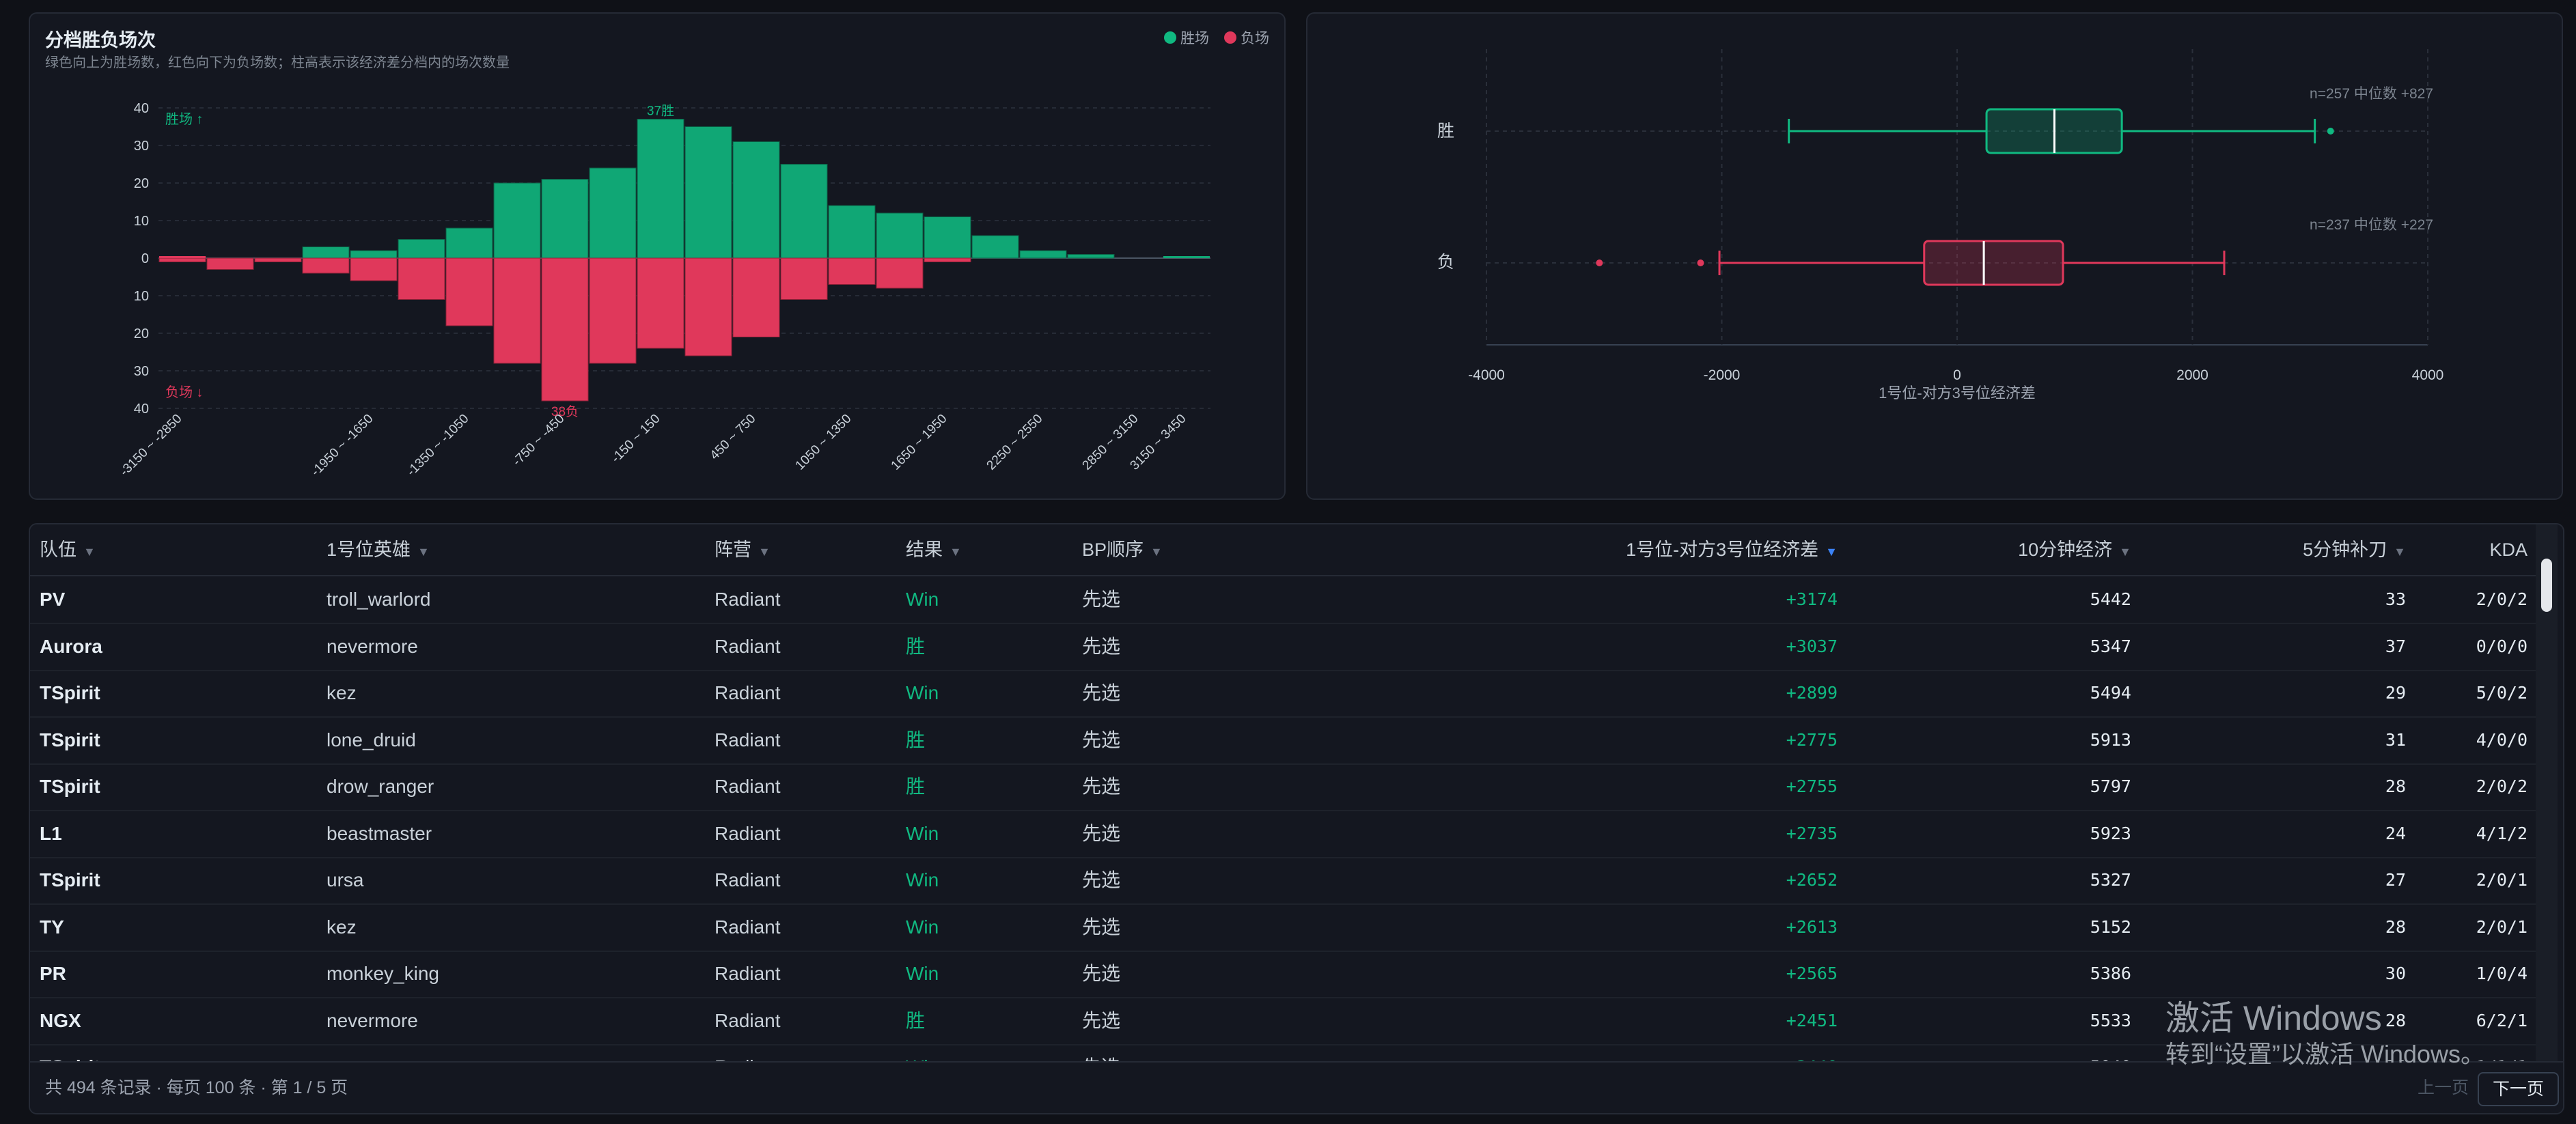 The image size is (2576, 1124). What do you see at coordinates (1957, 393) in the screenshot?
I see `box-xlabel: 1号位-对方3号位经济差` at bounding box center [1957, 393].